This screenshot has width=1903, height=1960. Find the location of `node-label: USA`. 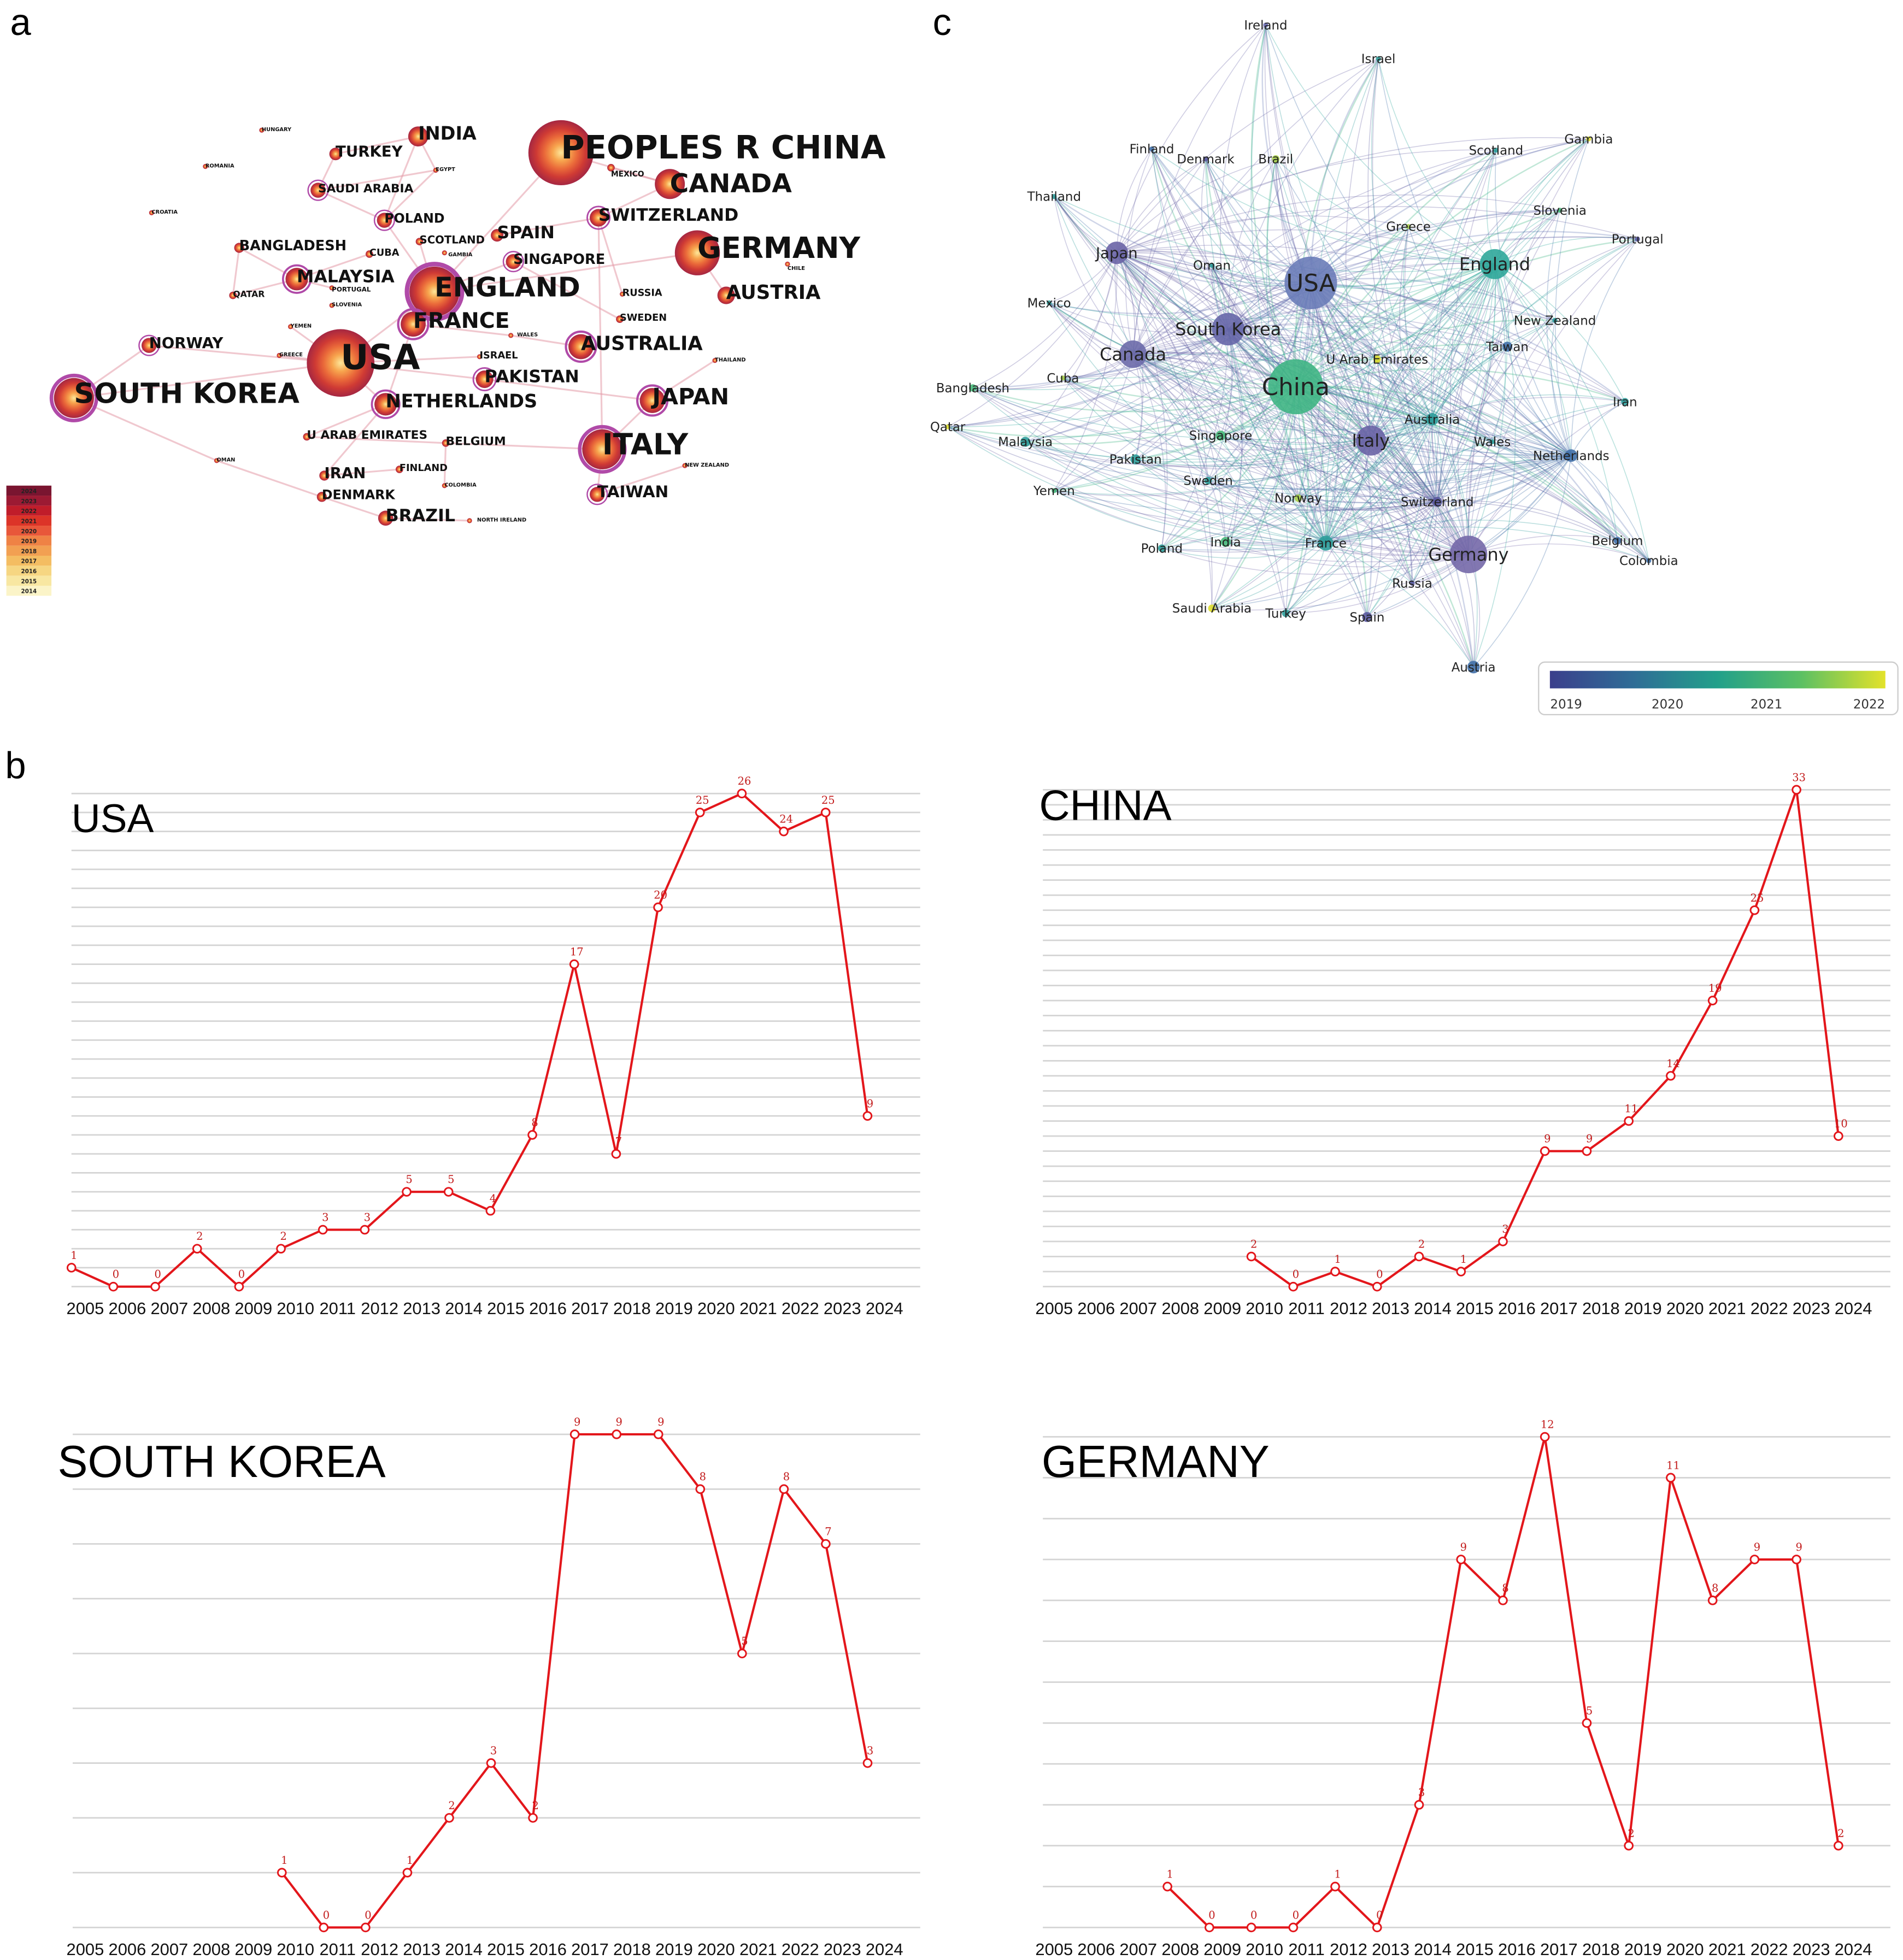

node-label: USA is located at coordinates (1310, 283).